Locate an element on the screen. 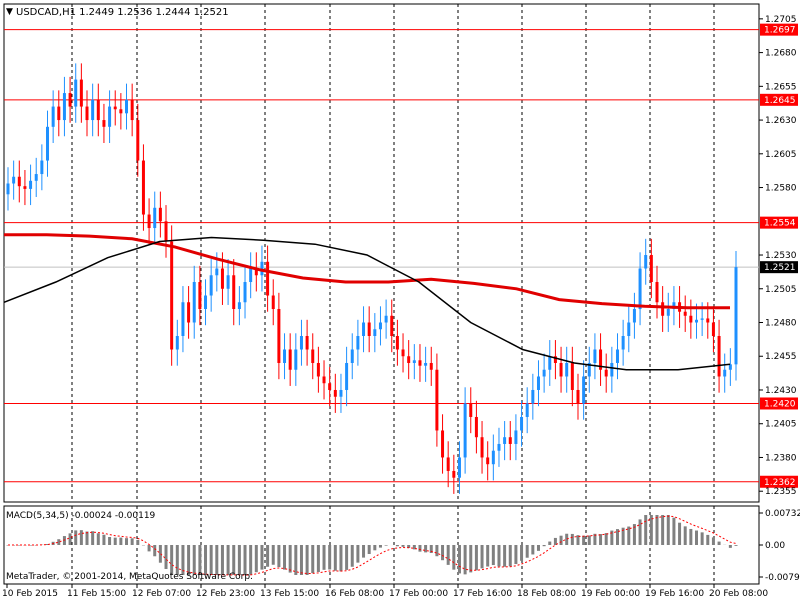 Image resolution: width=800 pixels, height=604 pixels. price-tick-label: 1.2655 is located at coordinates (781, 87).